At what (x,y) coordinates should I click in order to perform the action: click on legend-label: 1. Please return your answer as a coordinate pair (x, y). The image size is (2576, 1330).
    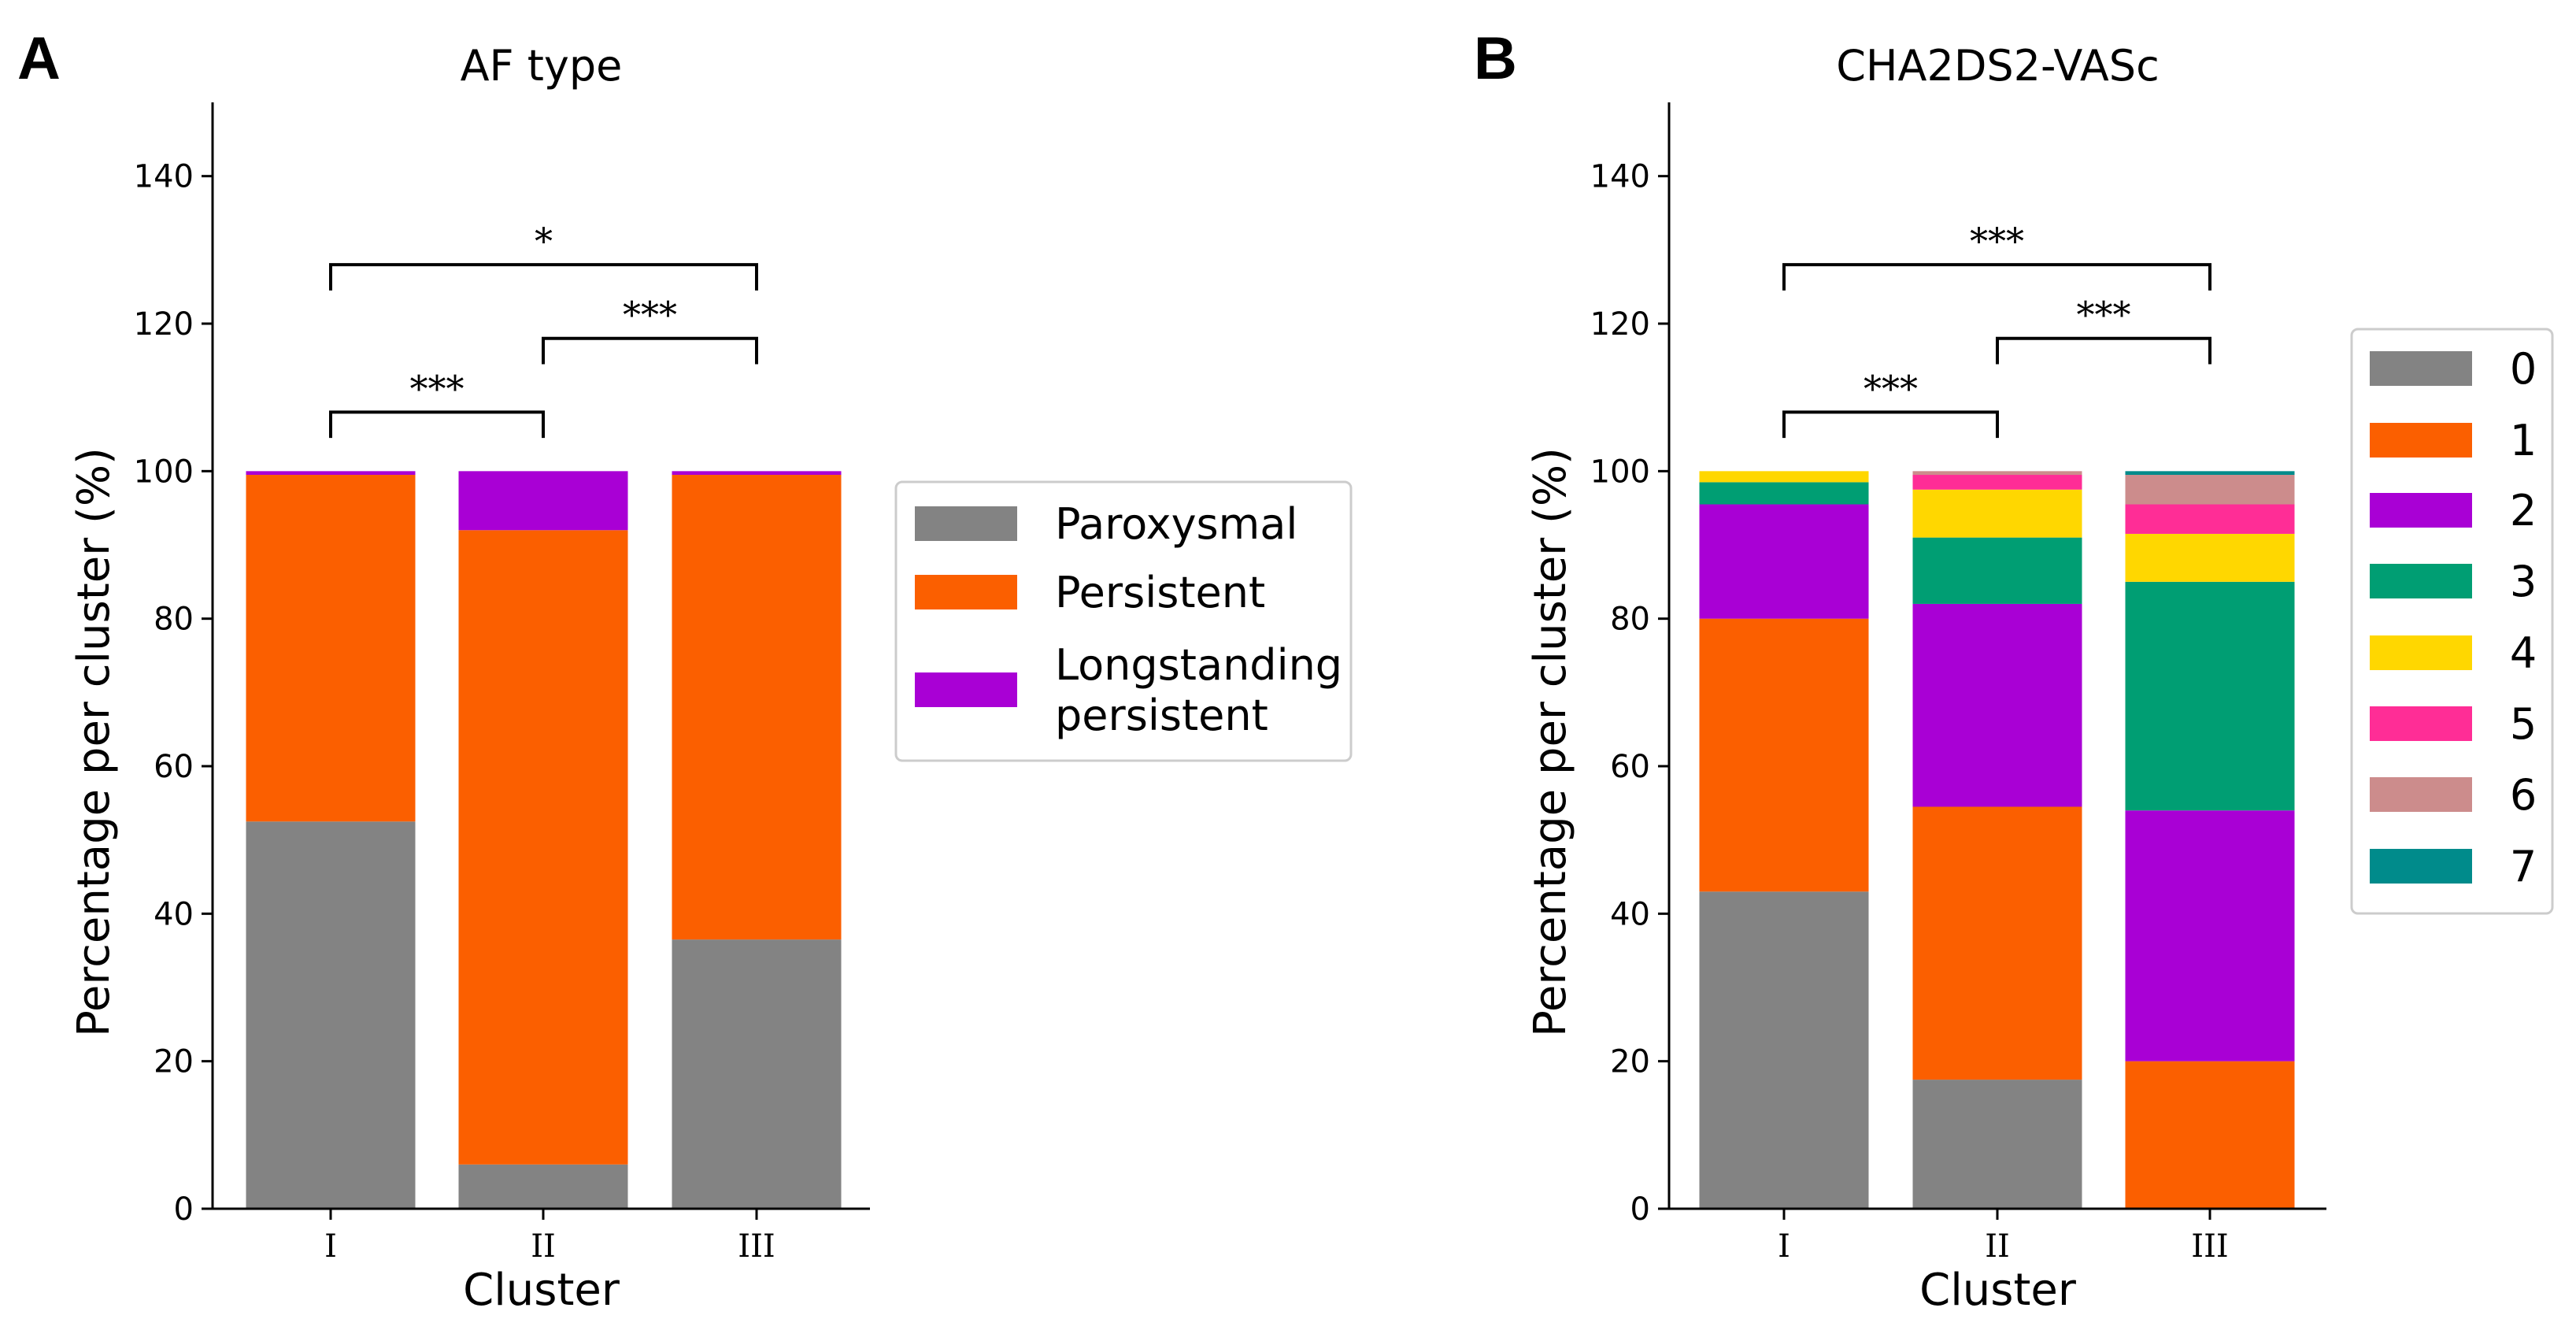
    Looking at the image, I should click on (2523, 441).